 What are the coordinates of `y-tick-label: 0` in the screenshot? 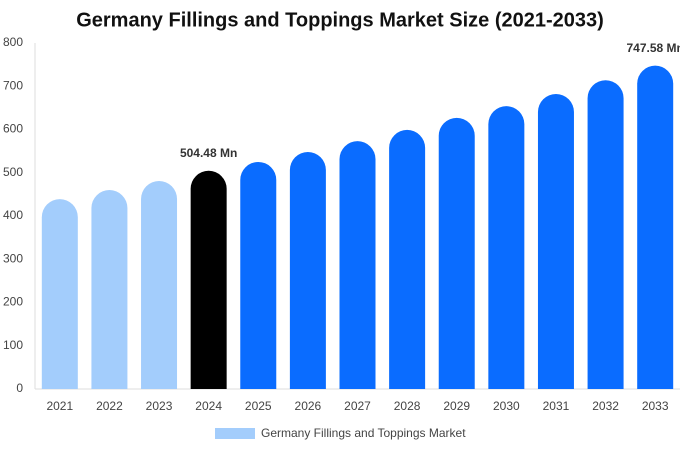 It's located at (19, 388).